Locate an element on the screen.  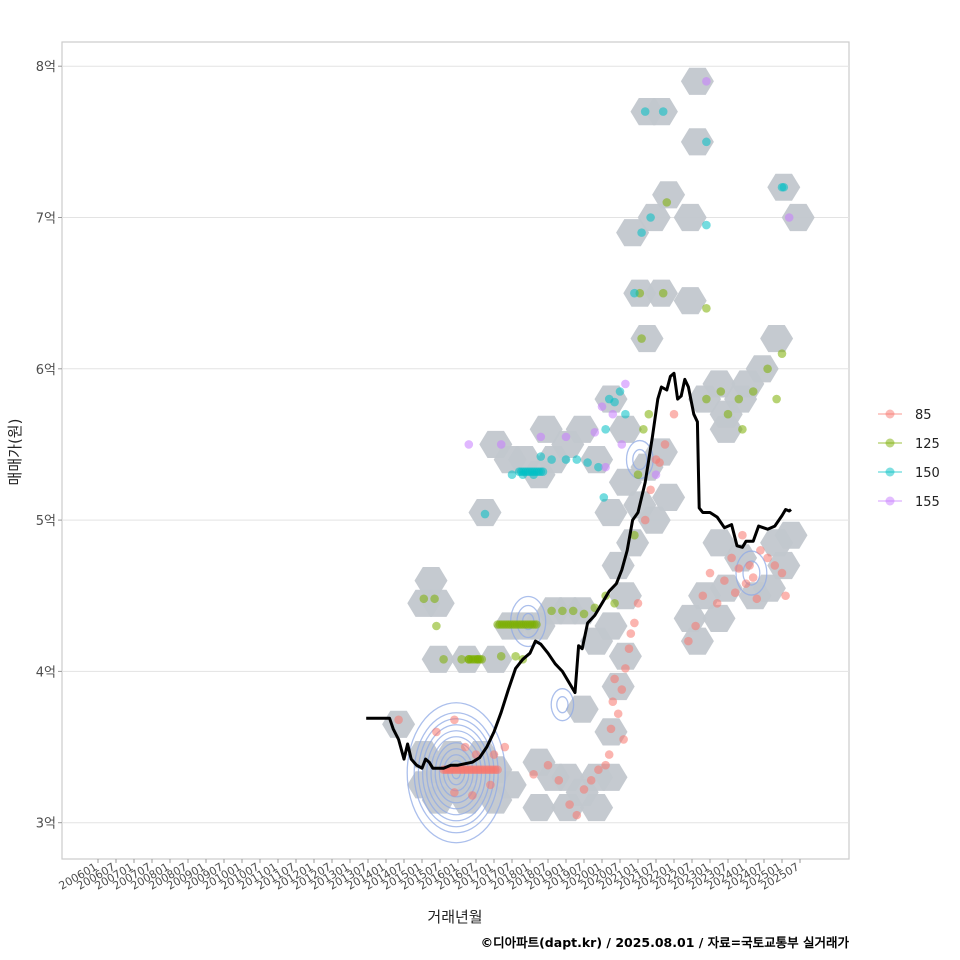
y-axis: 3억 4억 5억 6억 7억 8억 is located at coordinates (49, 446).